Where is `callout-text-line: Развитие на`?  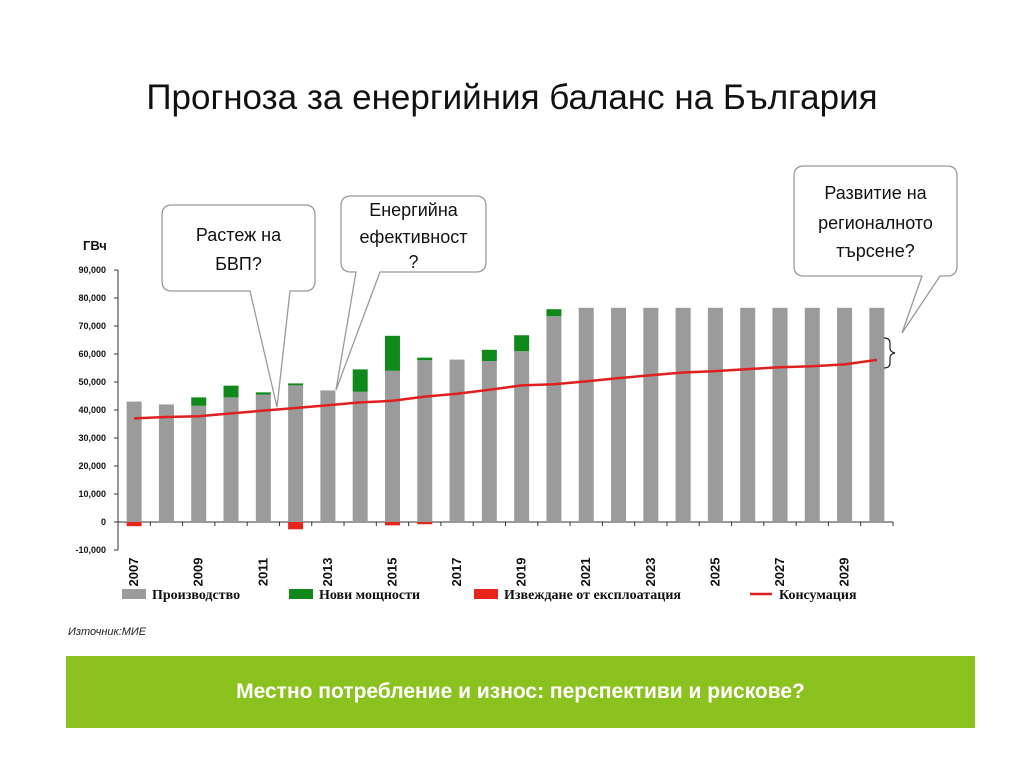
callout-text-line: Развитие на is located at coordinates (875, 193).